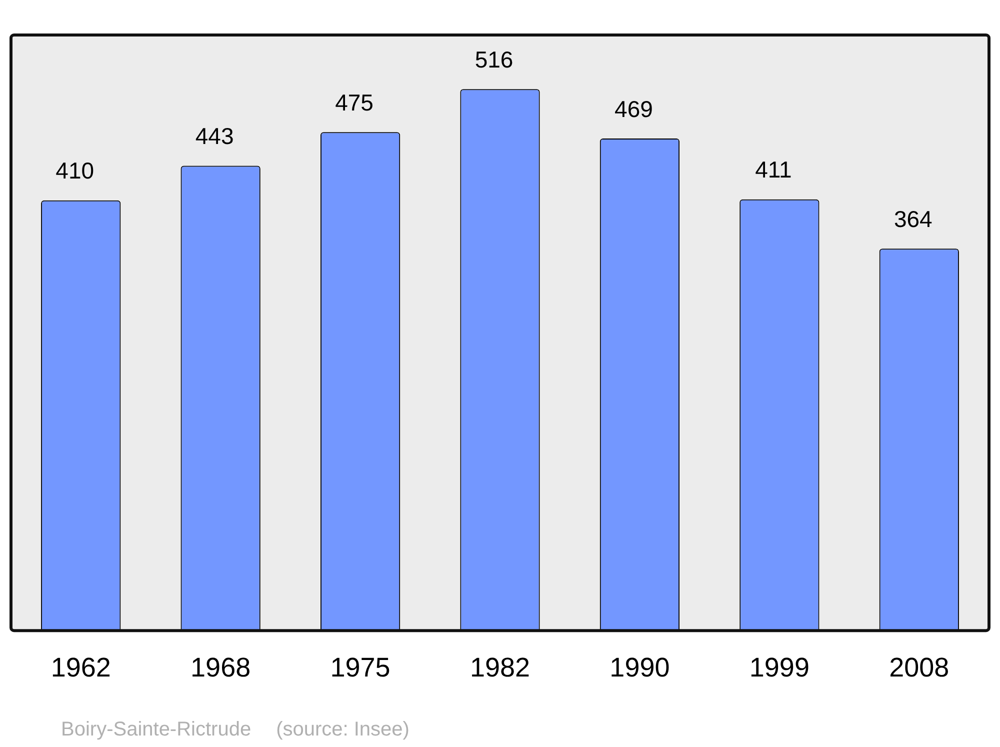 The image size is (1000, 747). What do you see at coordinates (343, 729) in the screenshot?
I see `text: (source: Insee)` at bounding box center [343, 729].